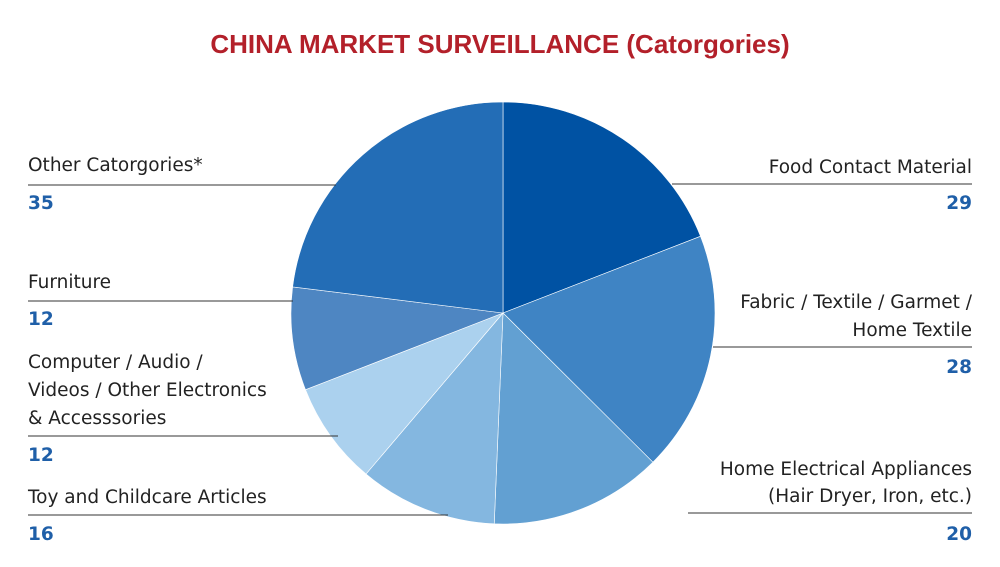 This screenshot has height=567, width=1000. Describe the element at coordinates (41, 534) in the screenshot. I see `slice-value-3: 16` at that location.